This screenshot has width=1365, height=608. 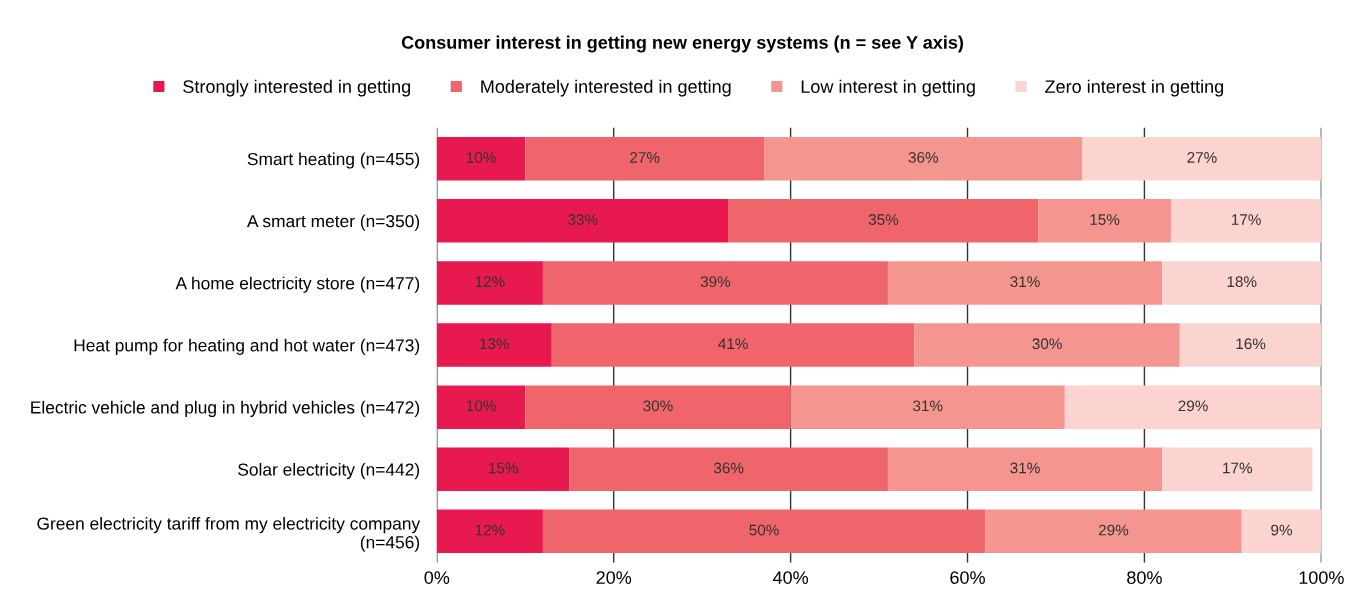 What do you see at coordinates (1134, 88) in the screenshot?
I see `legend-label: Zero interest in getting` at bounding box center [1134, 88].